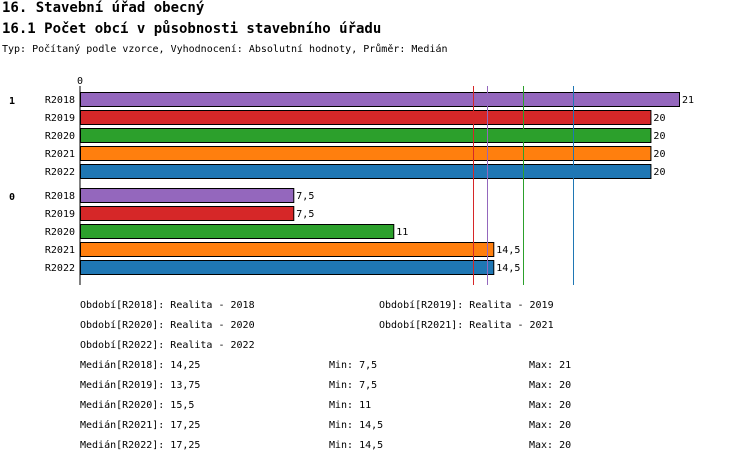  I want to click on value-label-1-R2020: 20, so click(659, 136).